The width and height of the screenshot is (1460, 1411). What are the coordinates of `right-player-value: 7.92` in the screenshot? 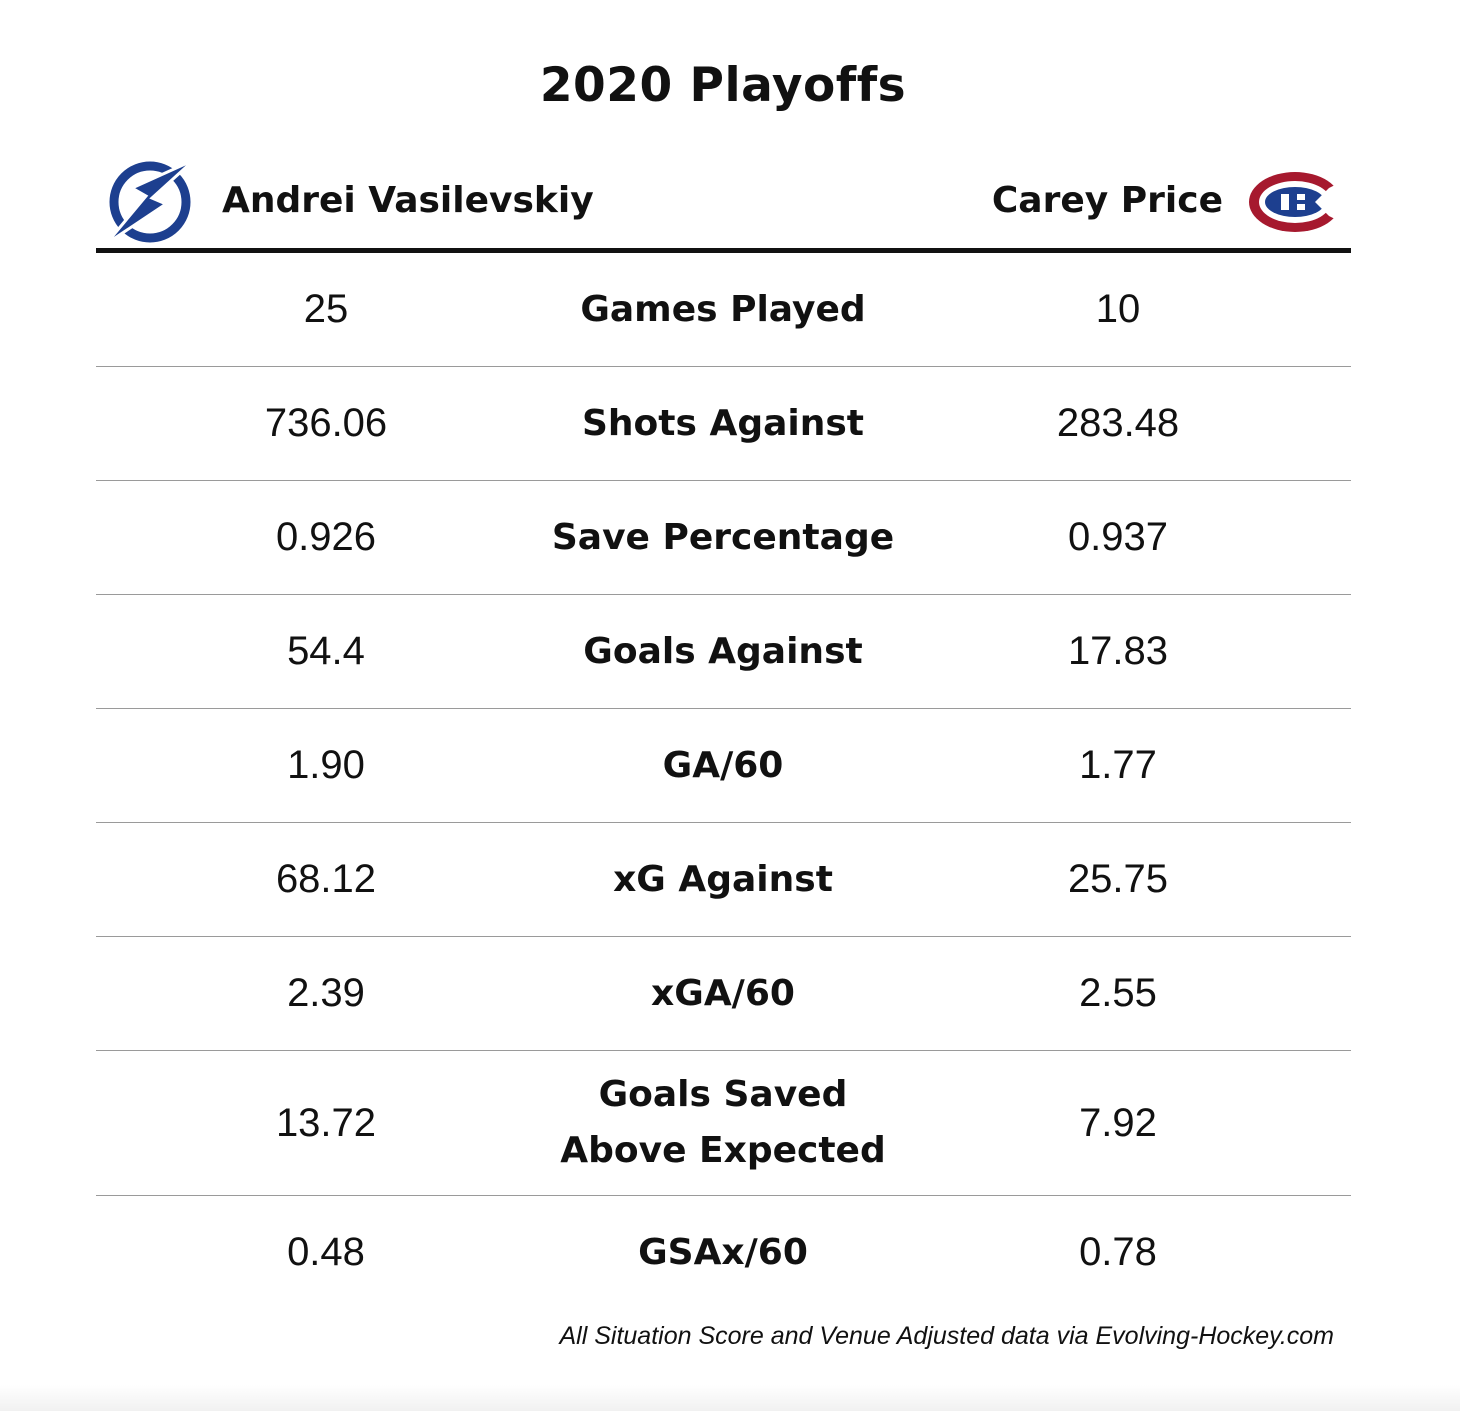 It's located at (1118, 1122).